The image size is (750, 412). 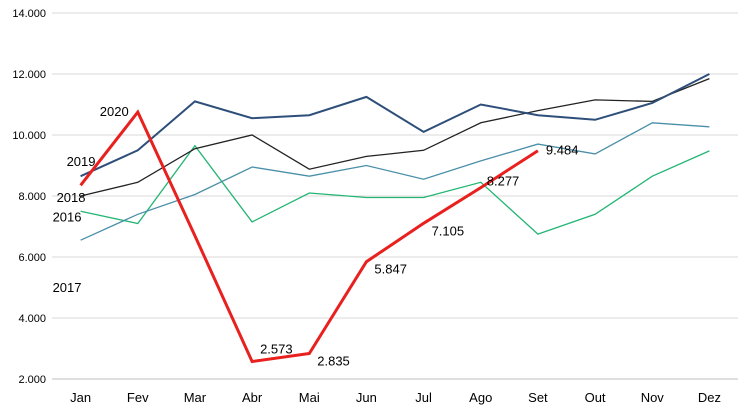 I want to click on data-label-ago: 8.277, so click(x=503, y=181).